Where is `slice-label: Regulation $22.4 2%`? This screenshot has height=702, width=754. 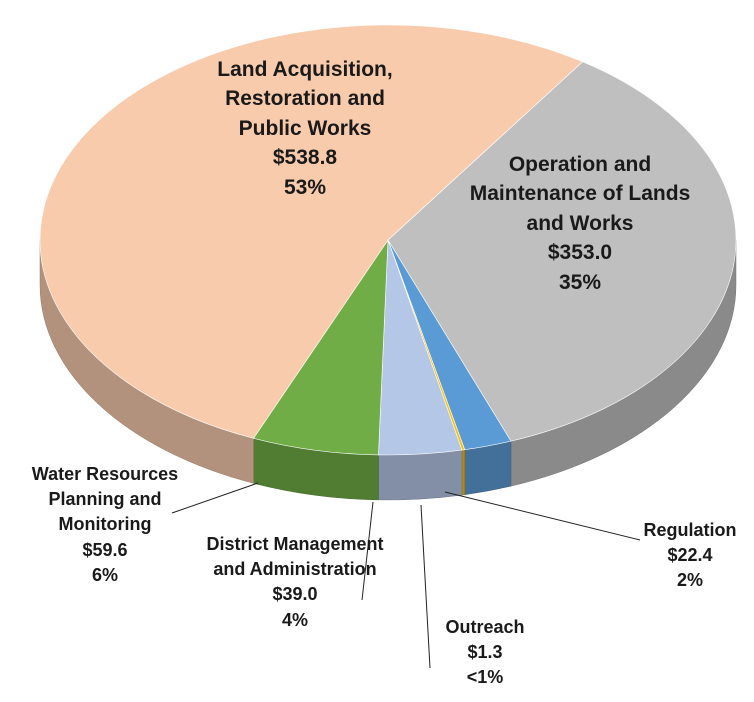 slice-label: Regulation $22.4 2% is located at coordinates (689, 556).